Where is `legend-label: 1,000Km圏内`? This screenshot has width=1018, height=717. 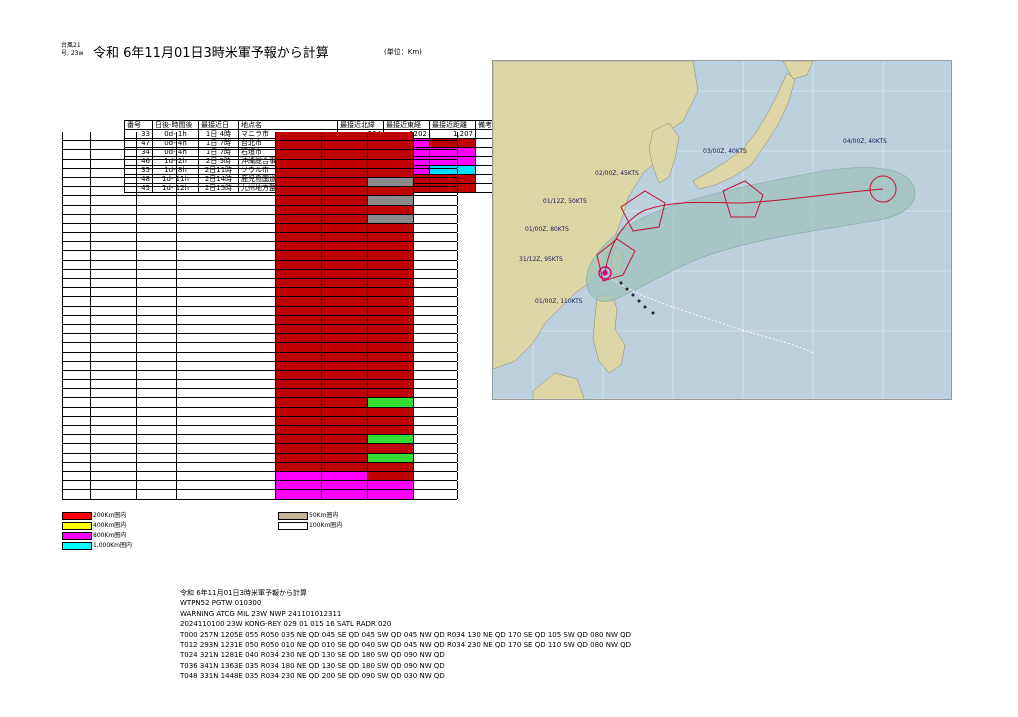
legend-label: 1,000Km圏内 is located at coordinates (112, 545).